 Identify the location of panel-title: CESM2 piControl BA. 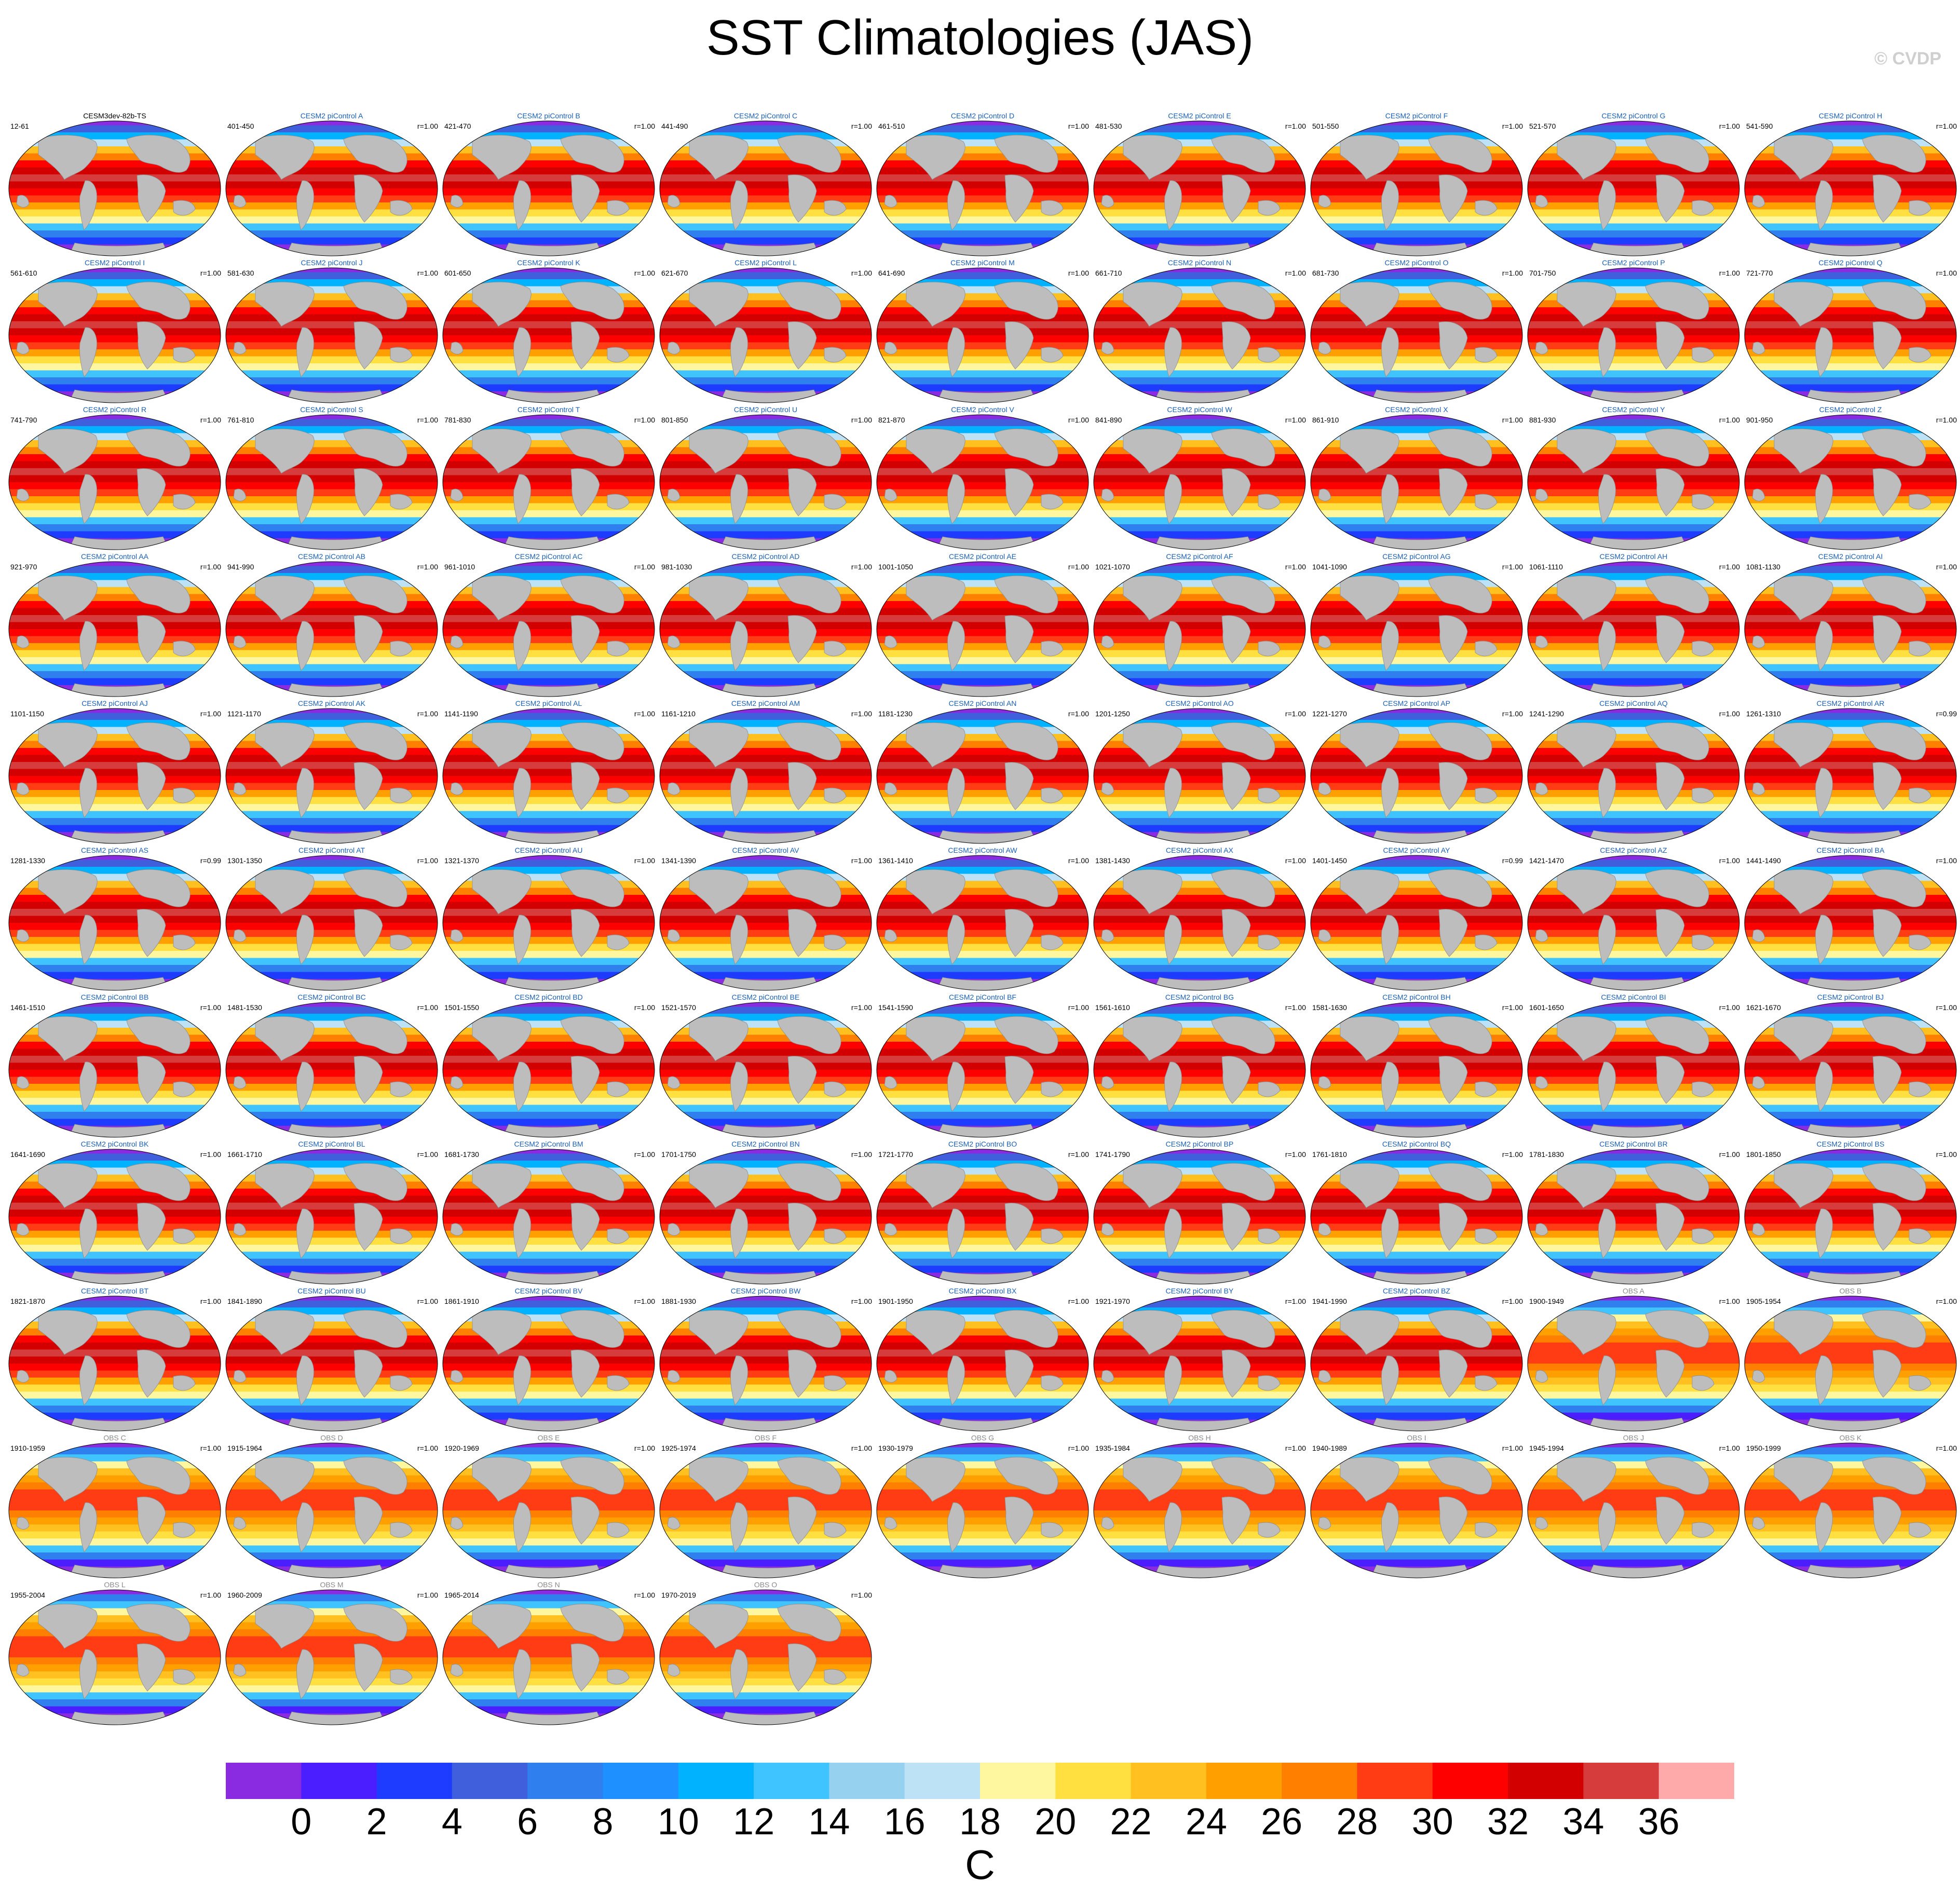
(1850, 850).